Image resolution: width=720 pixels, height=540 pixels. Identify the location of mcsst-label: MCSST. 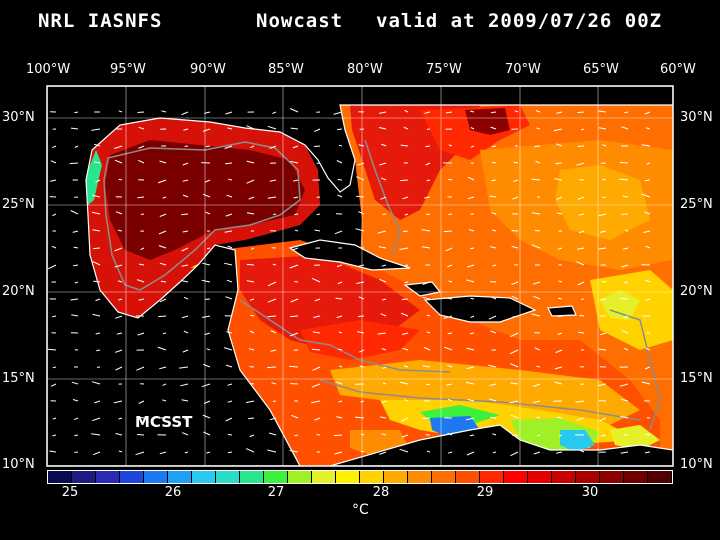
(164, 422).